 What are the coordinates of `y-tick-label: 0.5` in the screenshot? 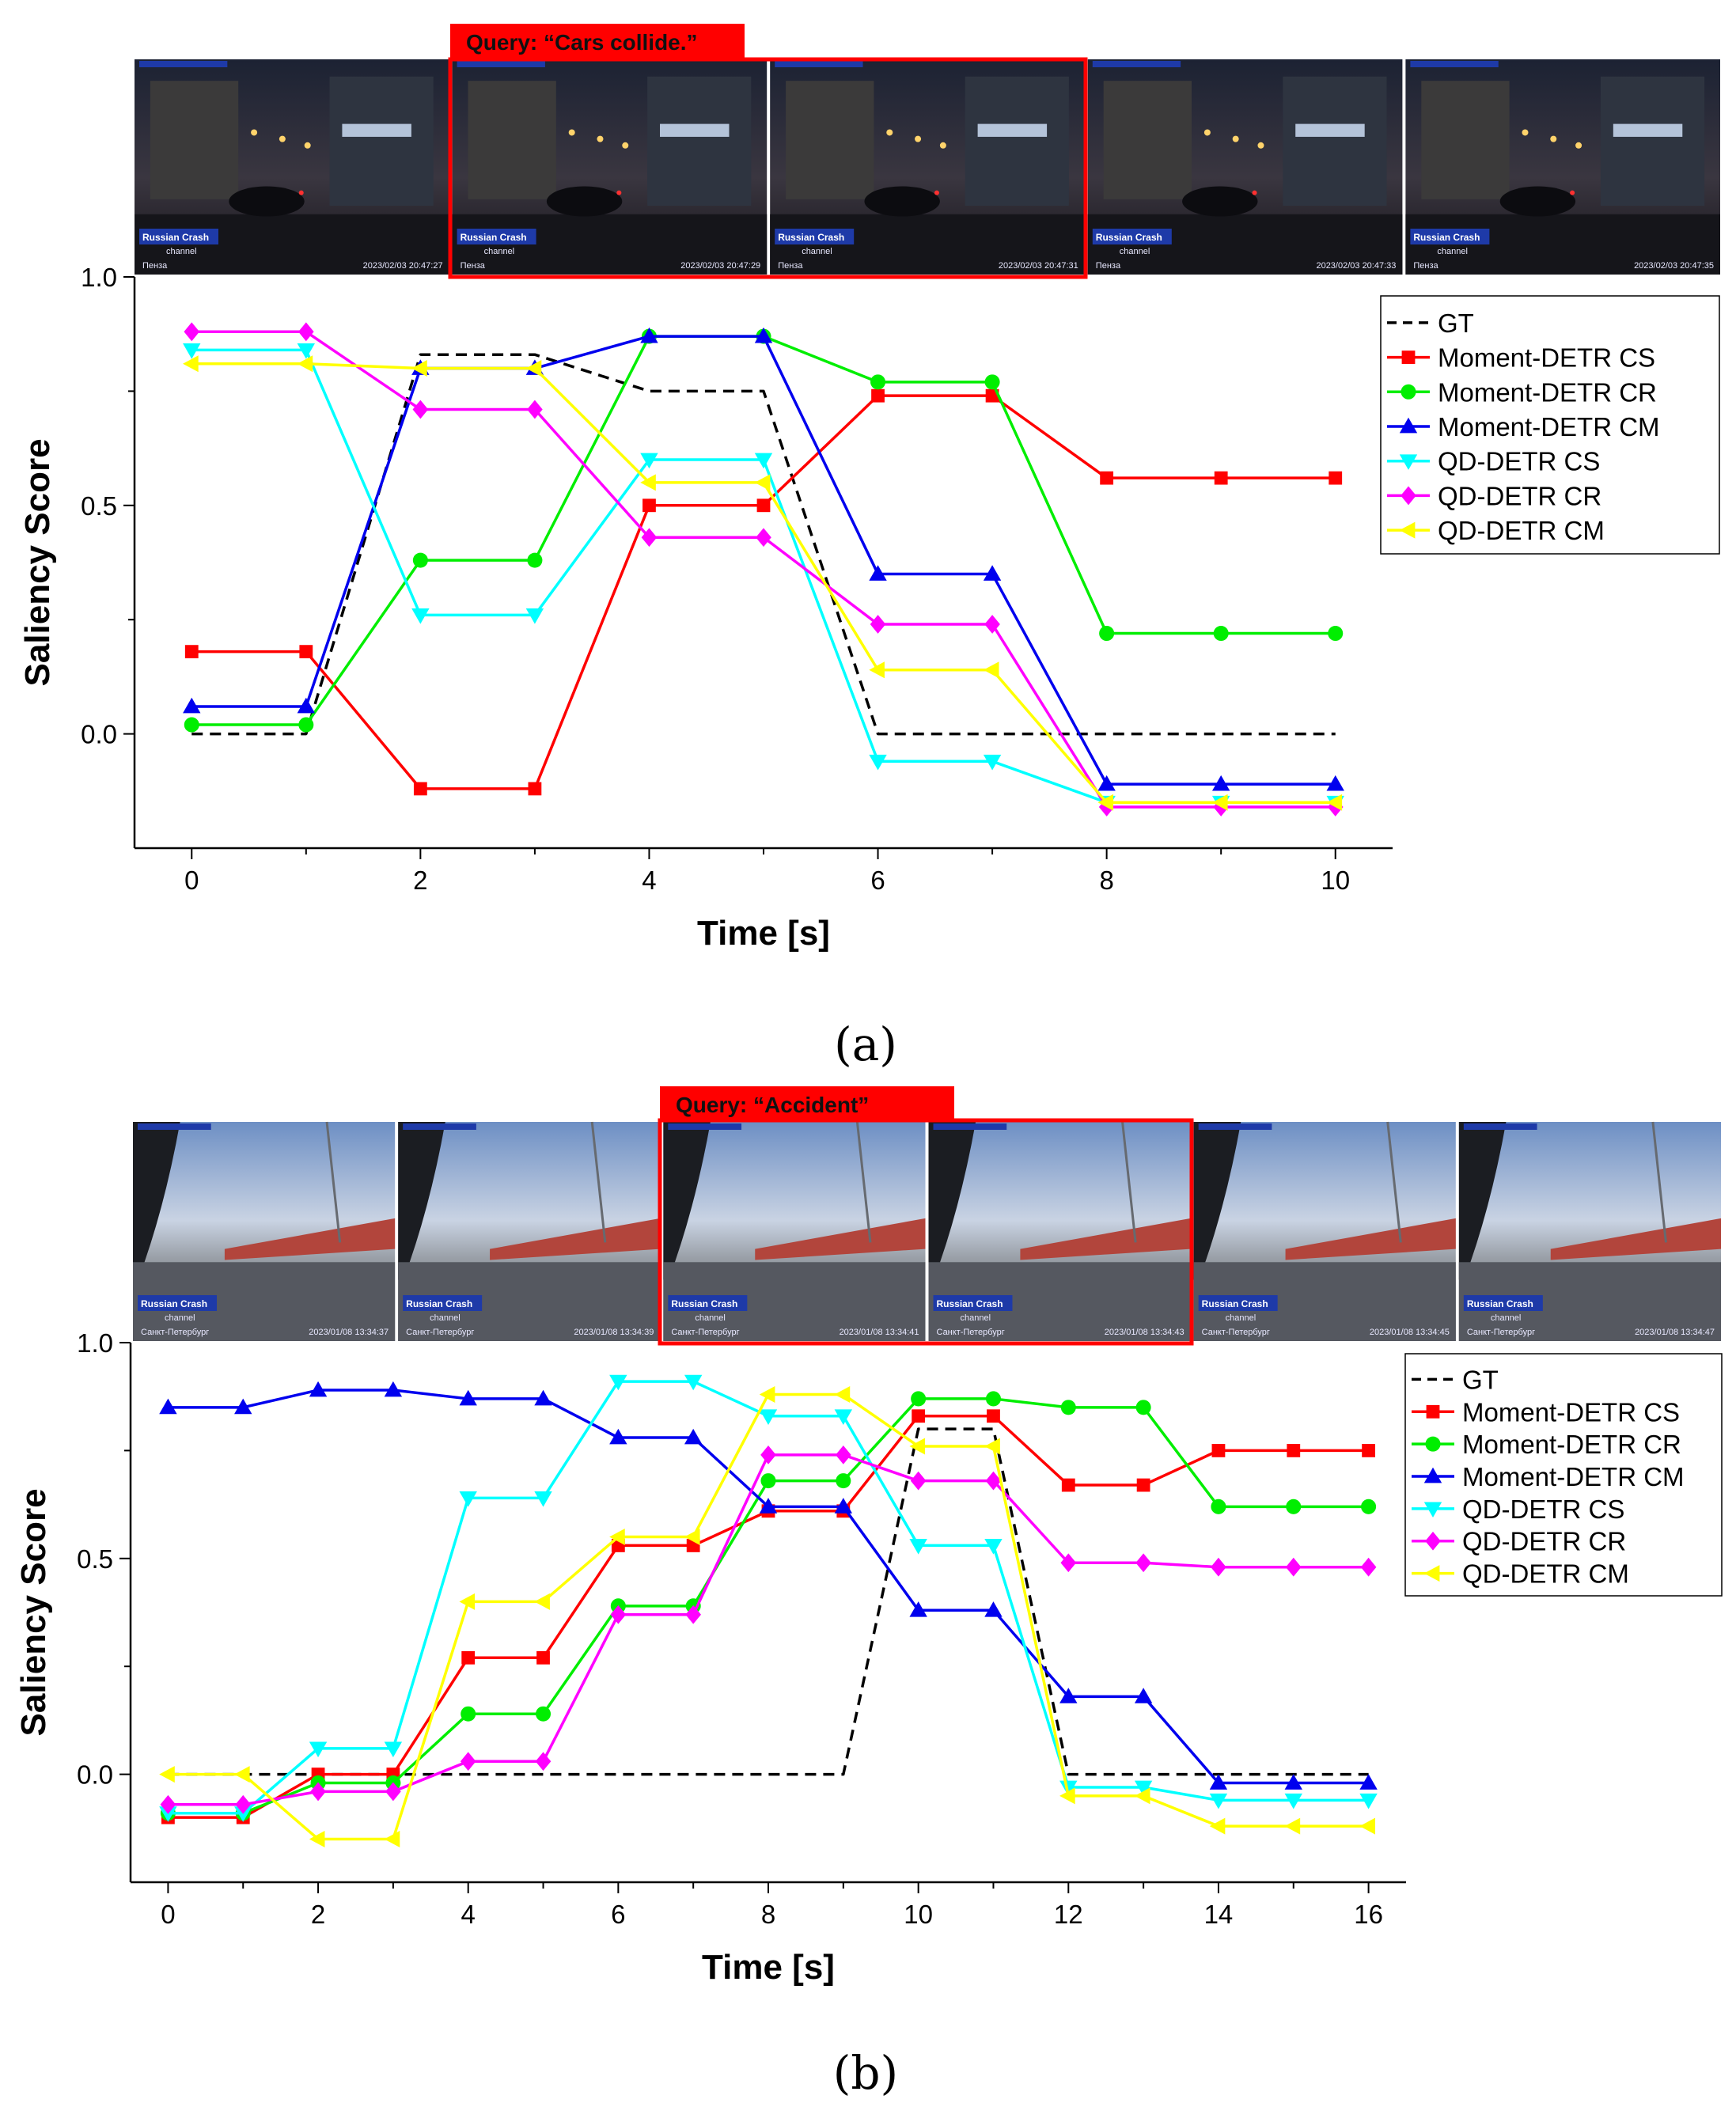 It's located at (99, 506).